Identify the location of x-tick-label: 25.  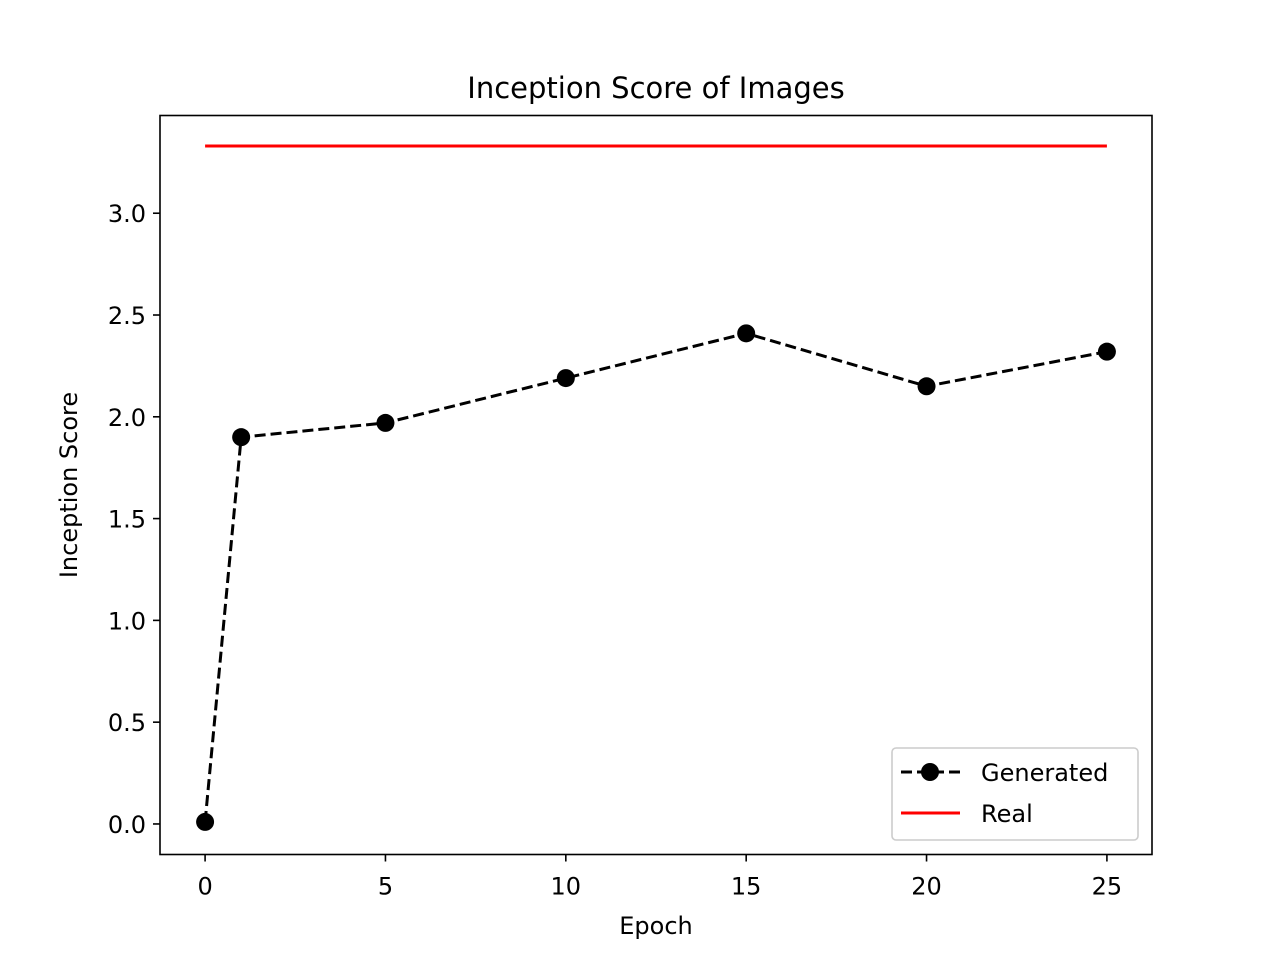
(1107, 887).